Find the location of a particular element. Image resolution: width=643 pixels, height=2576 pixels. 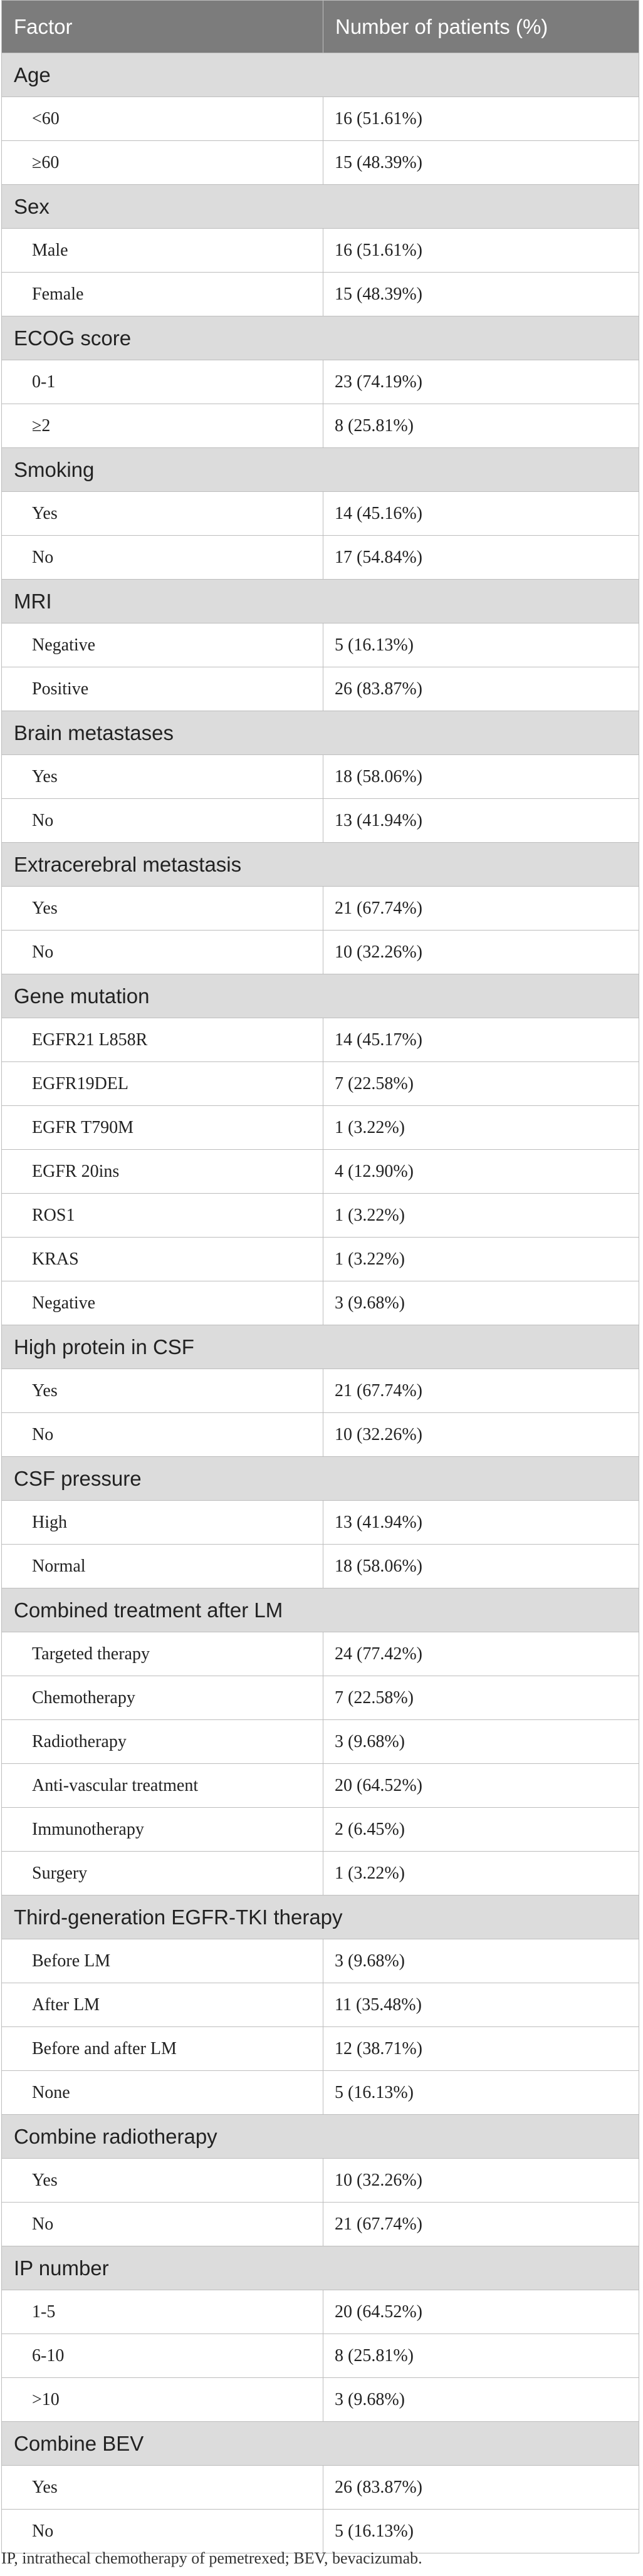

group-row: Third-generation EGFR-TKI therapy is located at coordinates (320, 1917).